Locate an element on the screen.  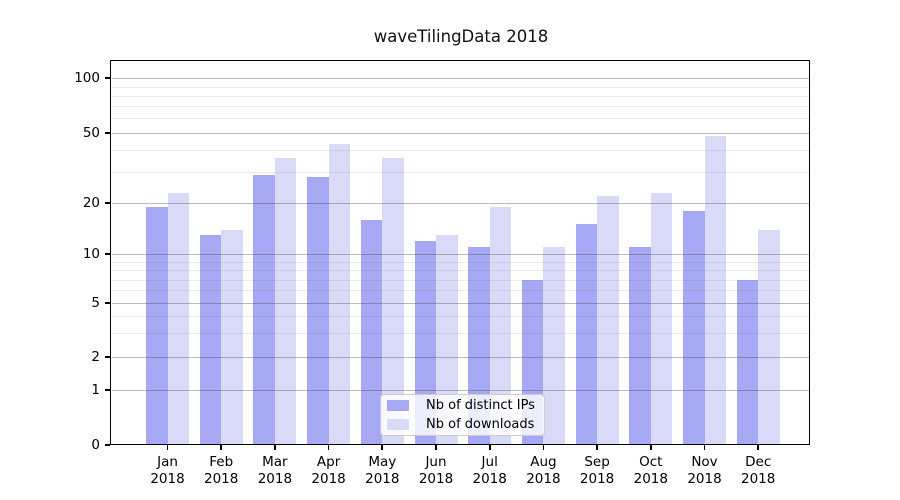
bar-nb-of-downloads-feb is located at coordinates (232, 337).